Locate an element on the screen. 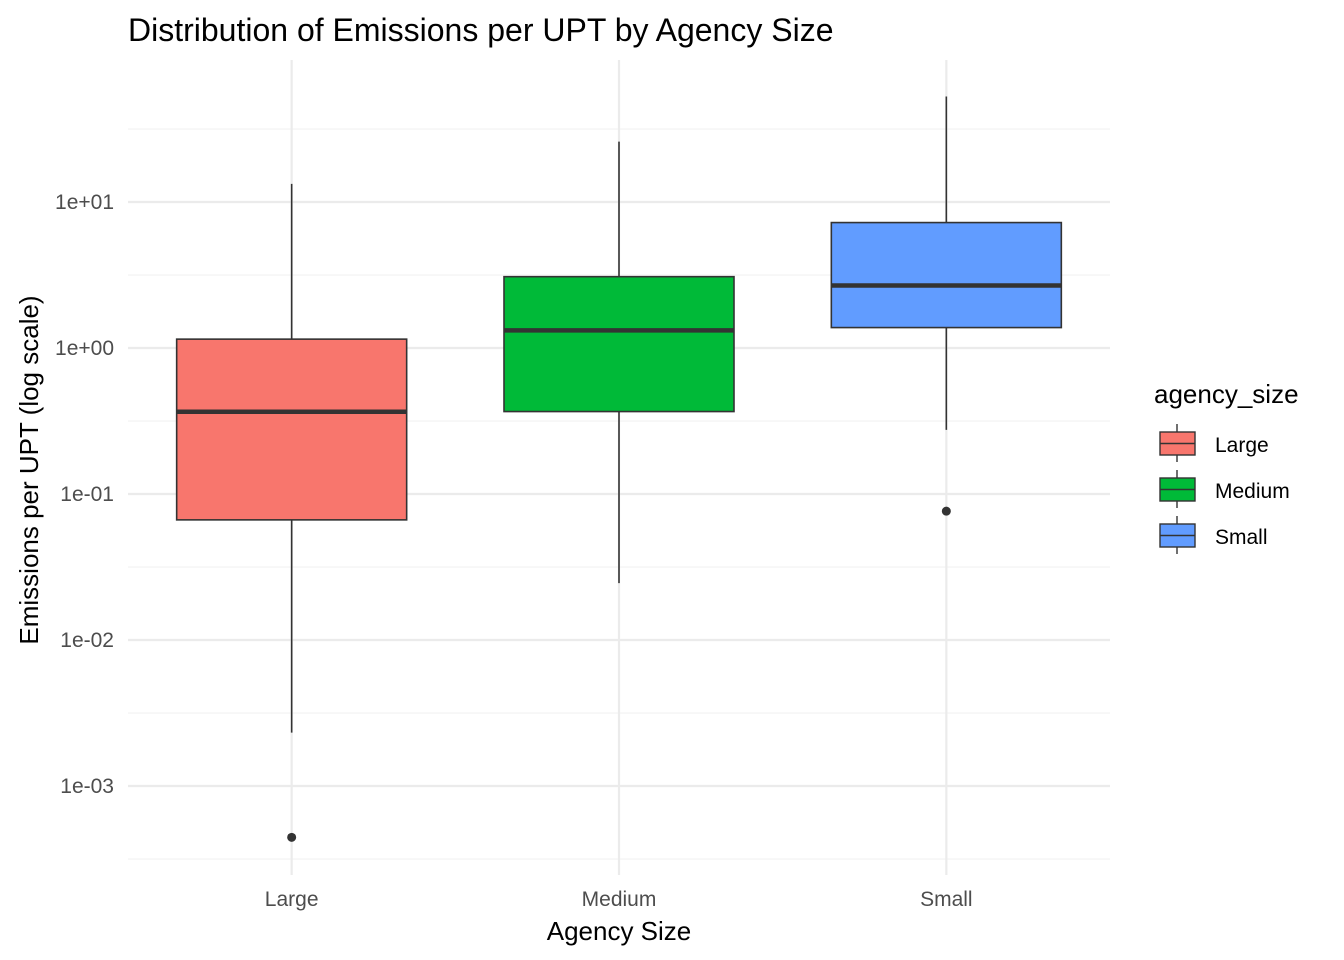  legend-title: agency_size is located at coordinates (1226, 394).